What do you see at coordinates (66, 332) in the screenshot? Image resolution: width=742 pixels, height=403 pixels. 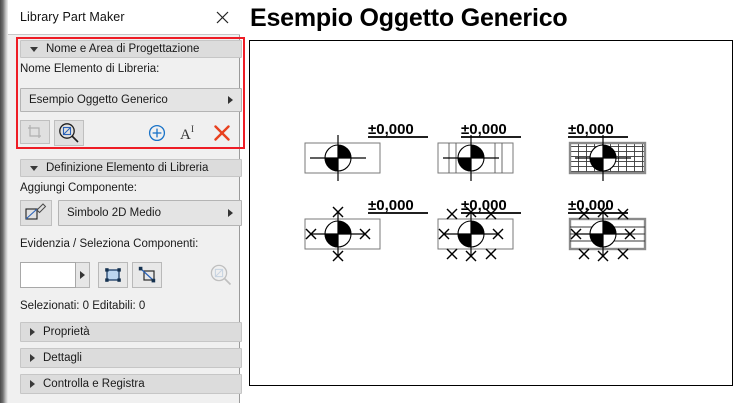 I see `section-label: Proprietà` at bounding box center [66, 332].